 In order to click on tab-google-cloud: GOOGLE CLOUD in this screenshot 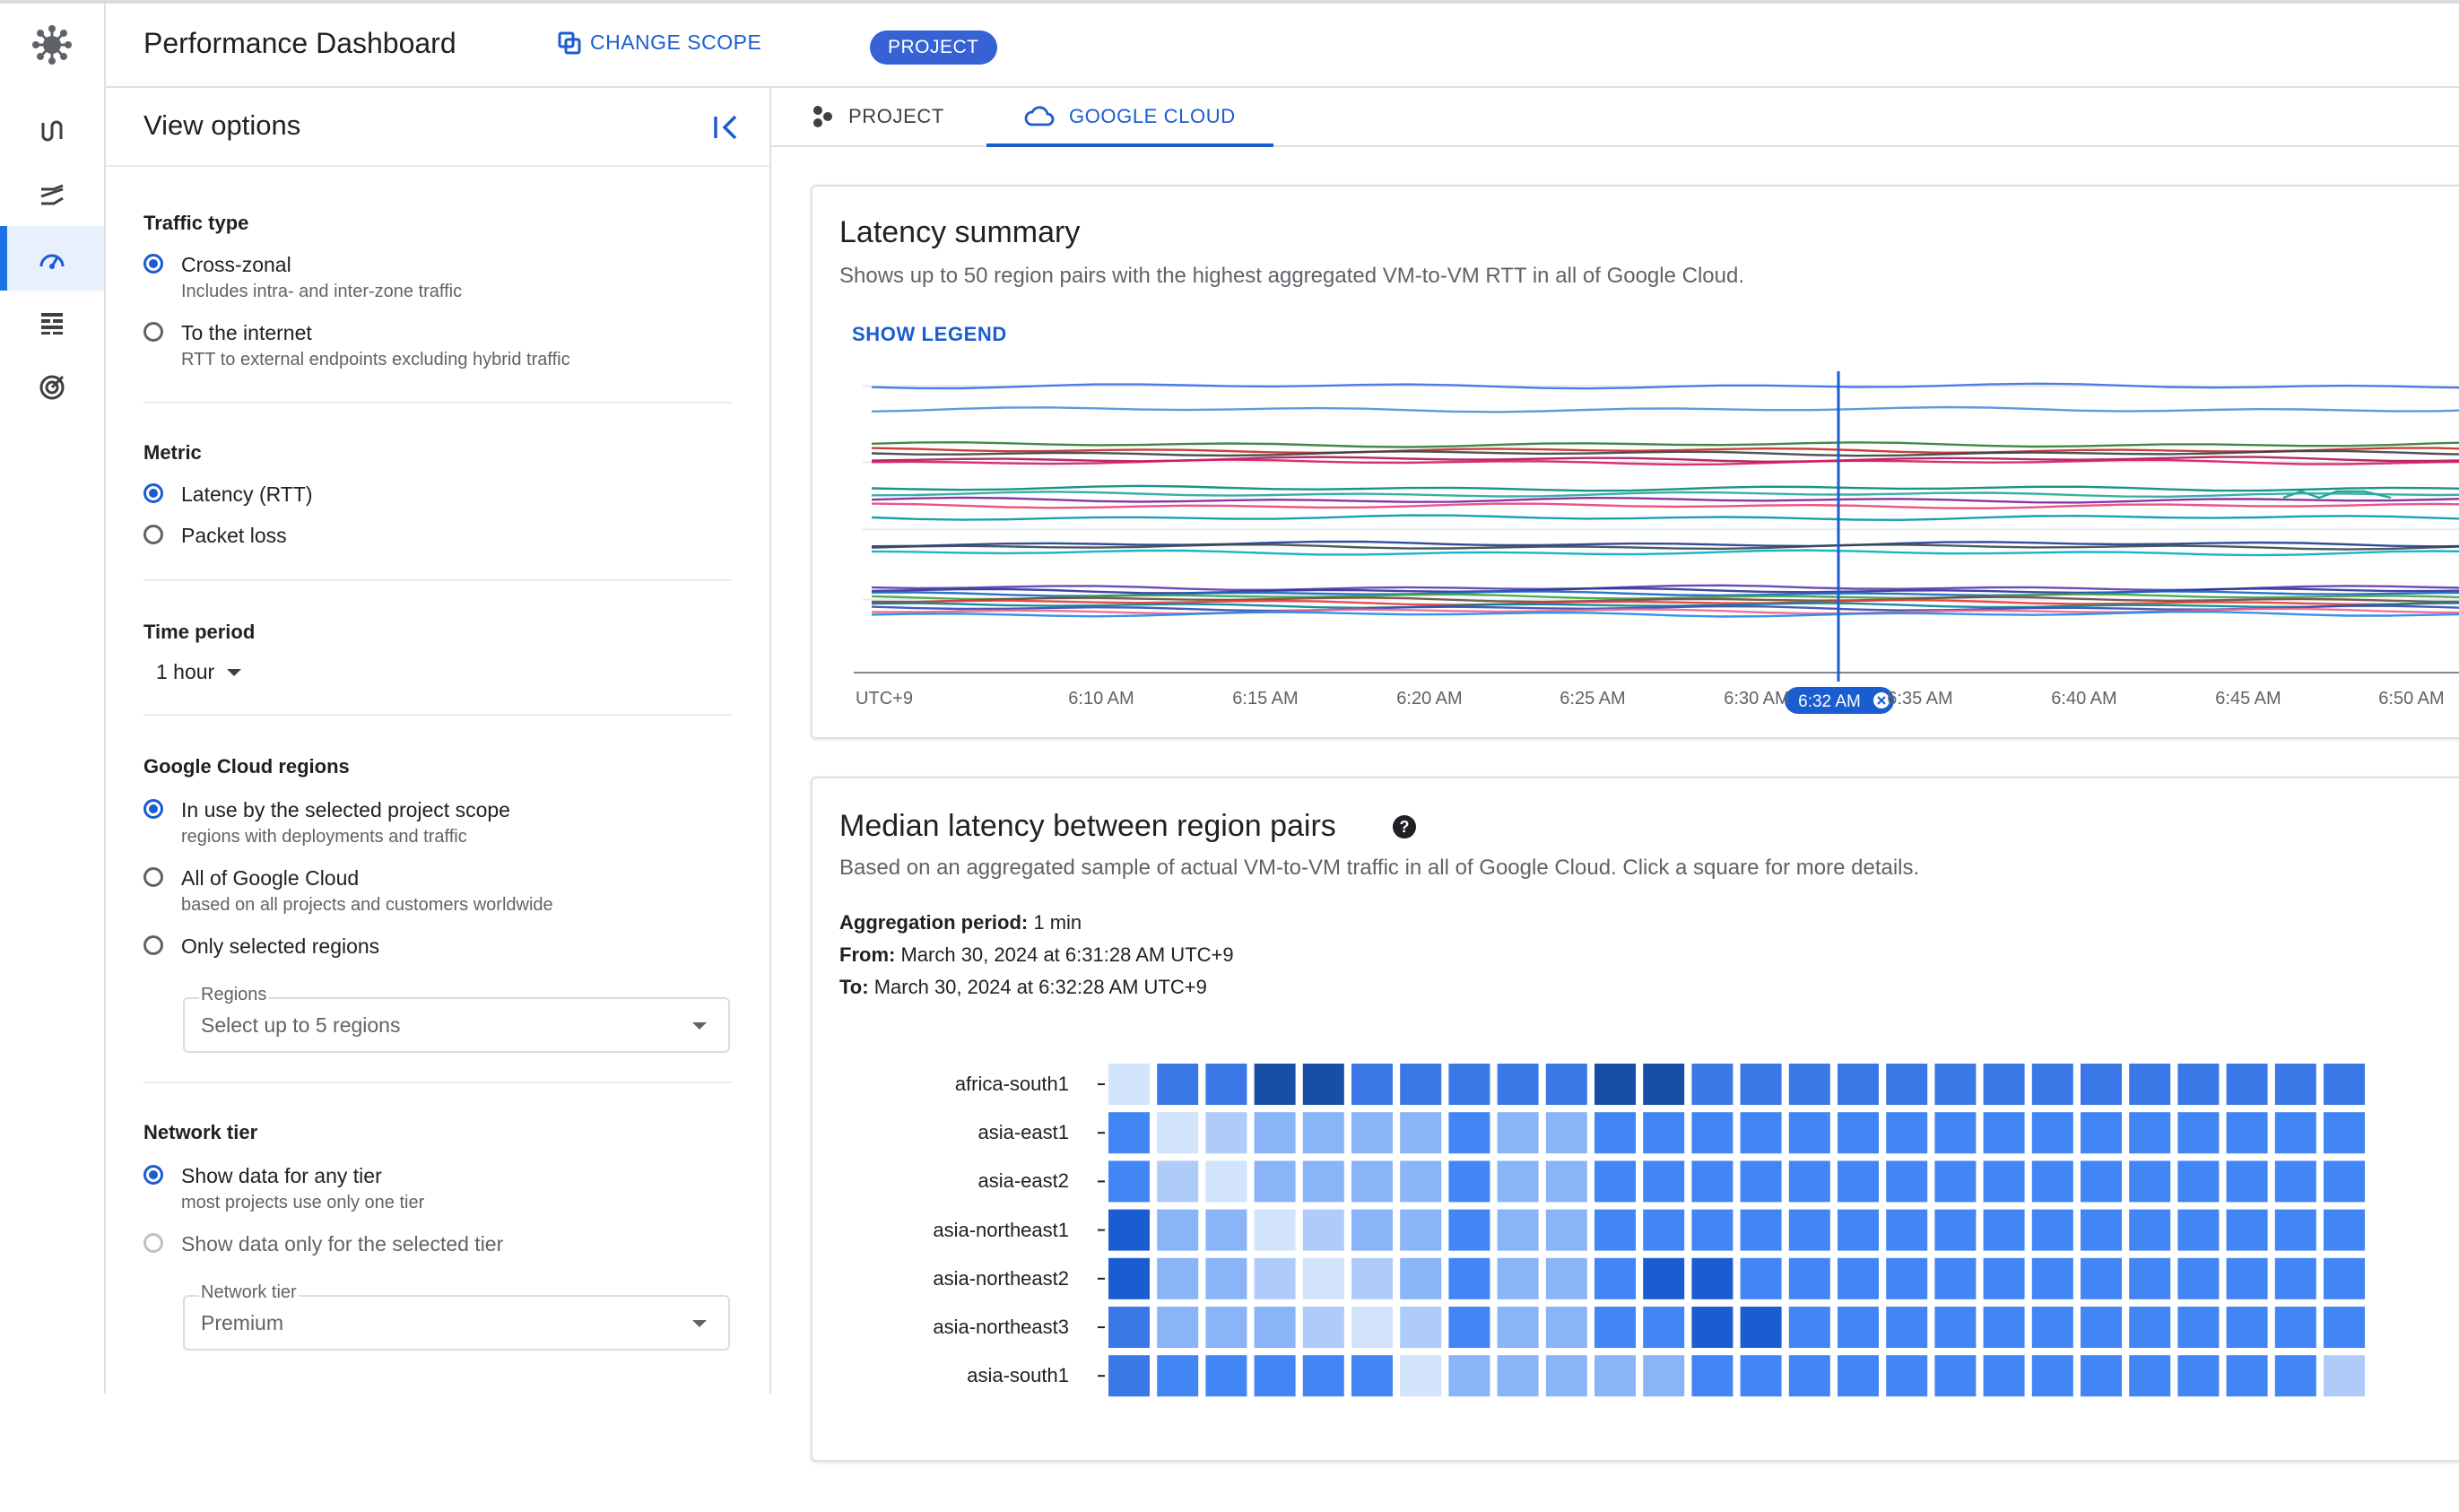, I will do `click(1129, 117)`.